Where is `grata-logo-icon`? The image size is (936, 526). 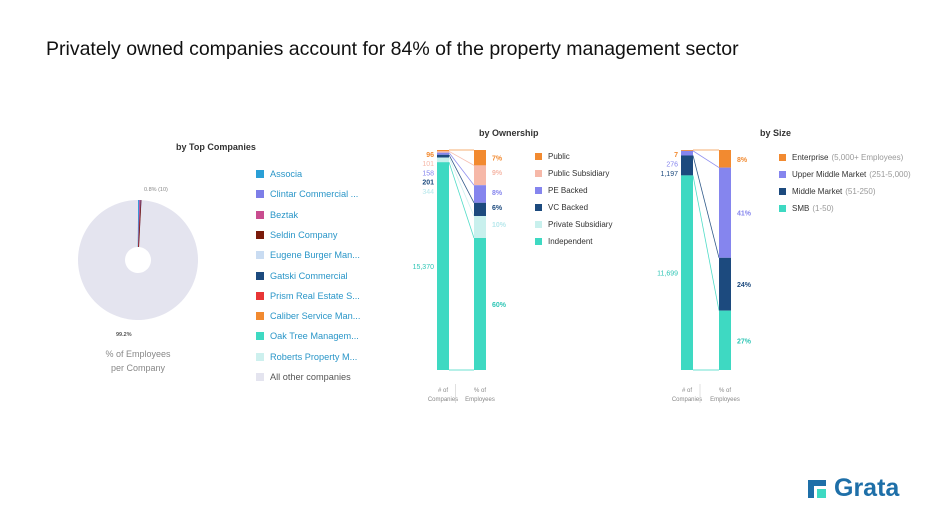 grata-logo-icon is located at coordinates (817, 488).